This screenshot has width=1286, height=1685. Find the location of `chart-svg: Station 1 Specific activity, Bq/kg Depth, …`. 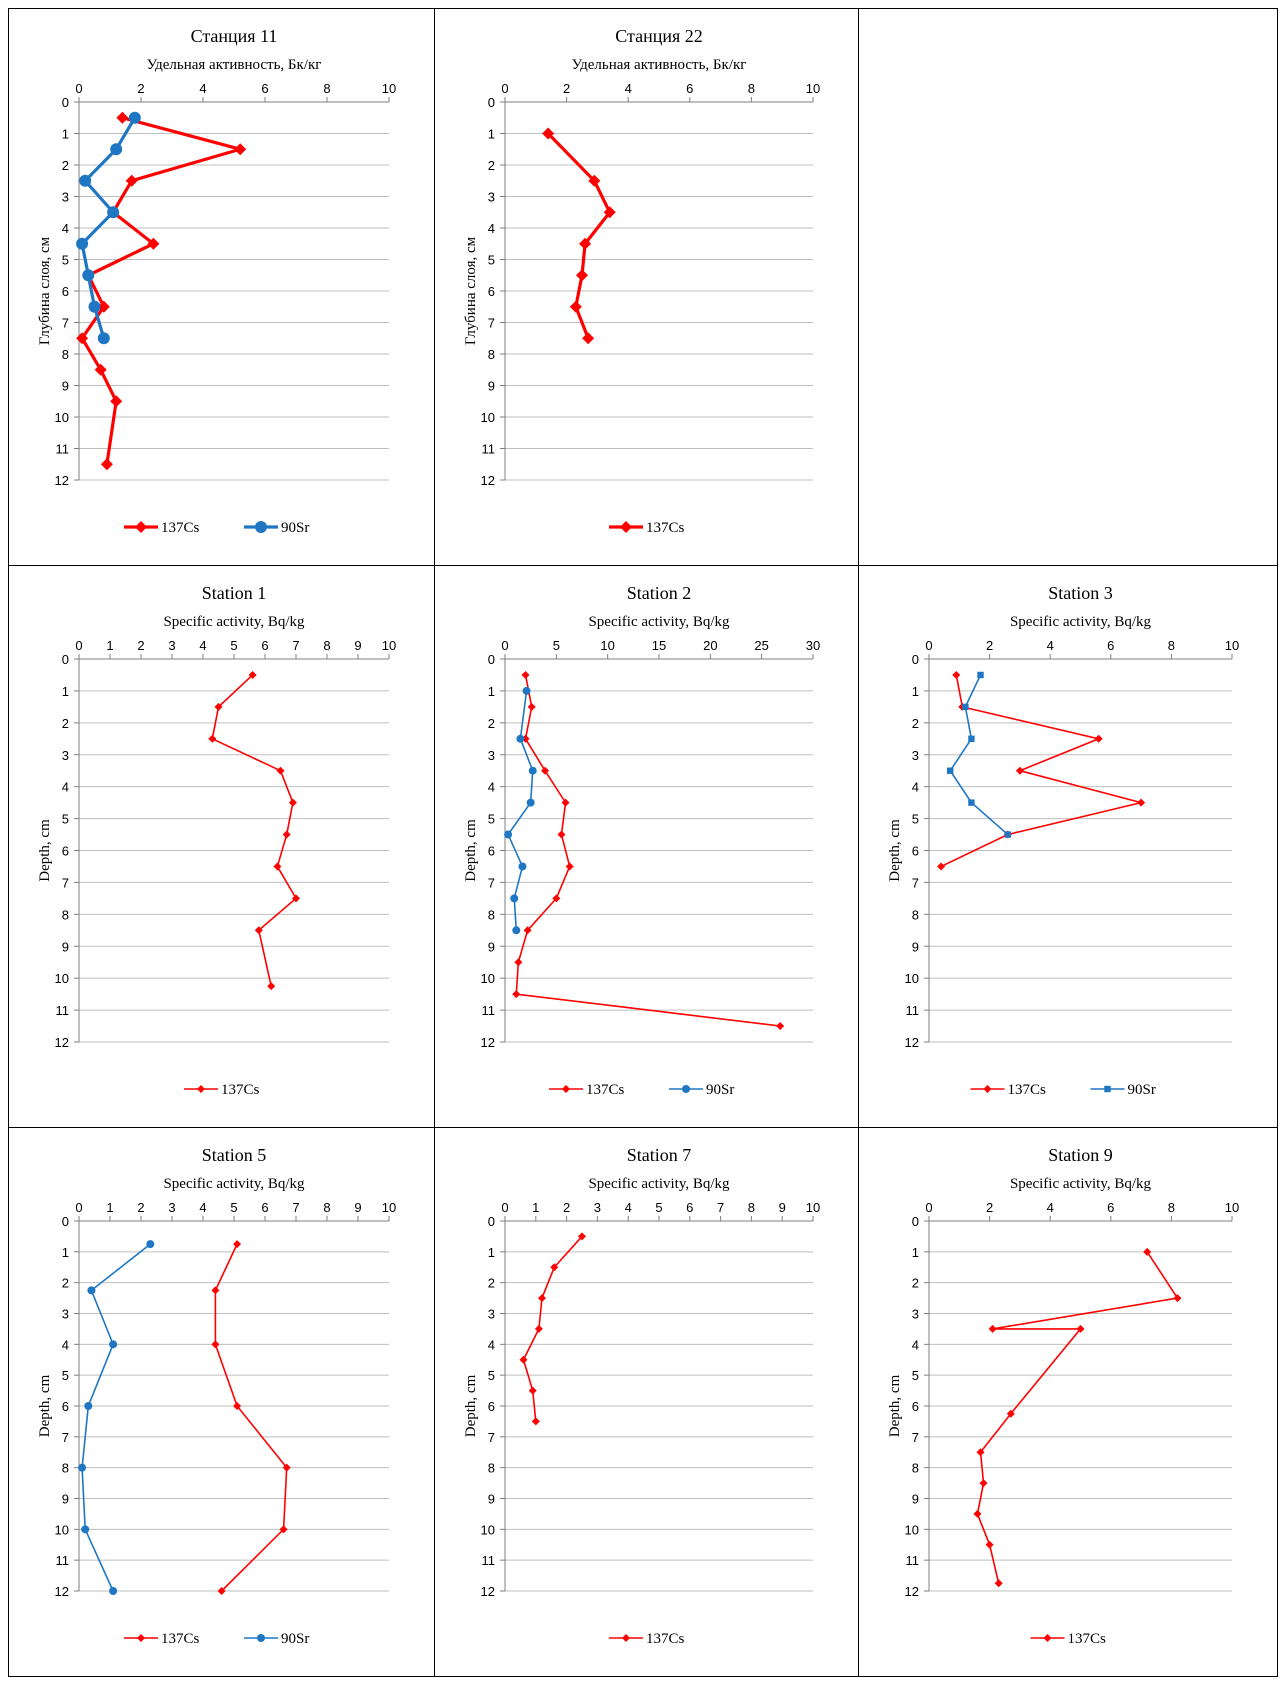

chart-svg: Station 1 Specific activity, Bq/kg Depth, … is located at coordinates (216, 840).